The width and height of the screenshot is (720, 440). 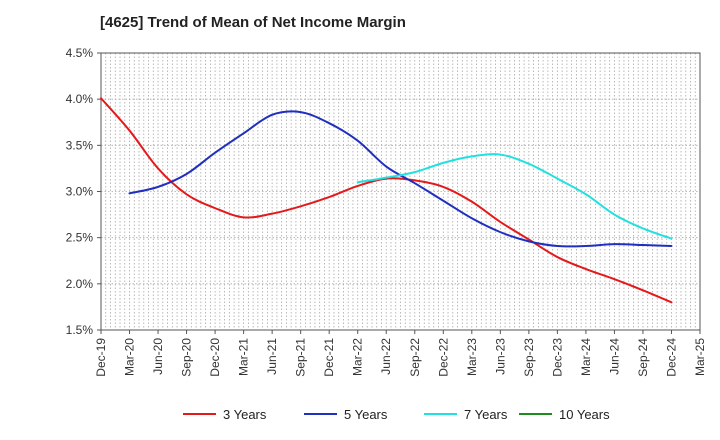 I want to click on x-tick-label: Dec-23, so click(x=557, y=357).